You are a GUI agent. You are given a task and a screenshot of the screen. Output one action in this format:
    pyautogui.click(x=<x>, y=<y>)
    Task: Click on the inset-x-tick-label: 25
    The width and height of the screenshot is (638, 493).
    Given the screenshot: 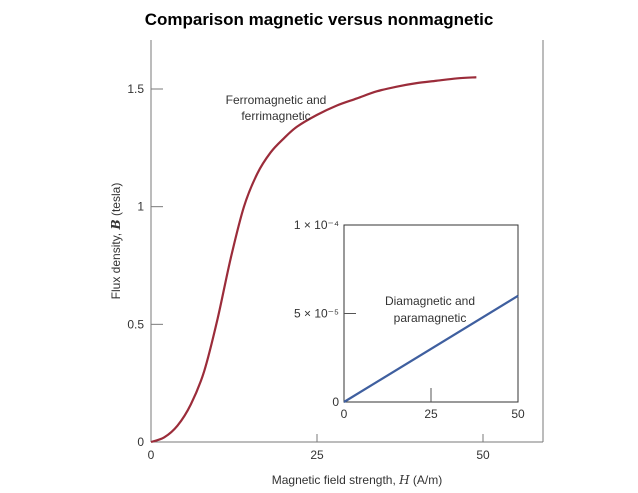 What is the action you would take?
    pyautogui.click(x=431, y=414)
    